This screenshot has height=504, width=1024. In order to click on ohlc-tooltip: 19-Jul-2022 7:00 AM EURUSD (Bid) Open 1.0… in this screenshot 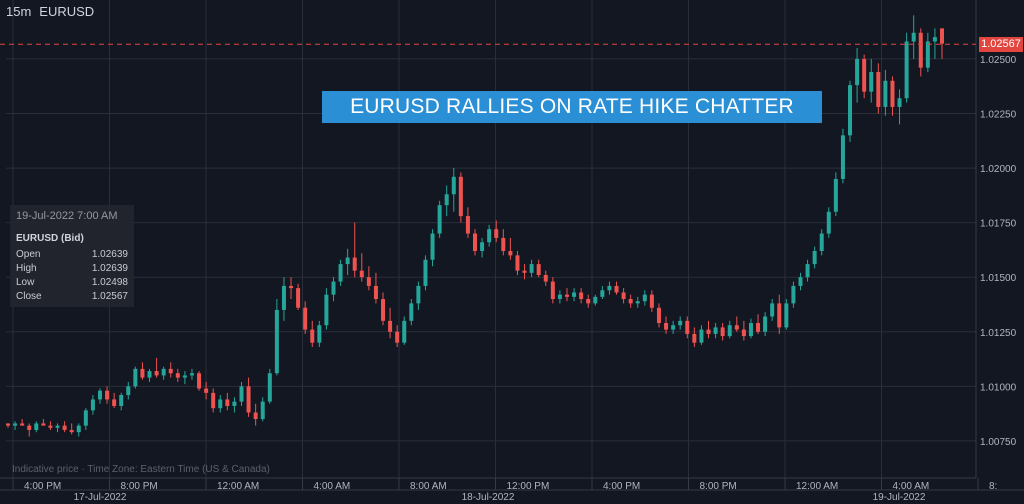, I will do `click(72, 256)`.